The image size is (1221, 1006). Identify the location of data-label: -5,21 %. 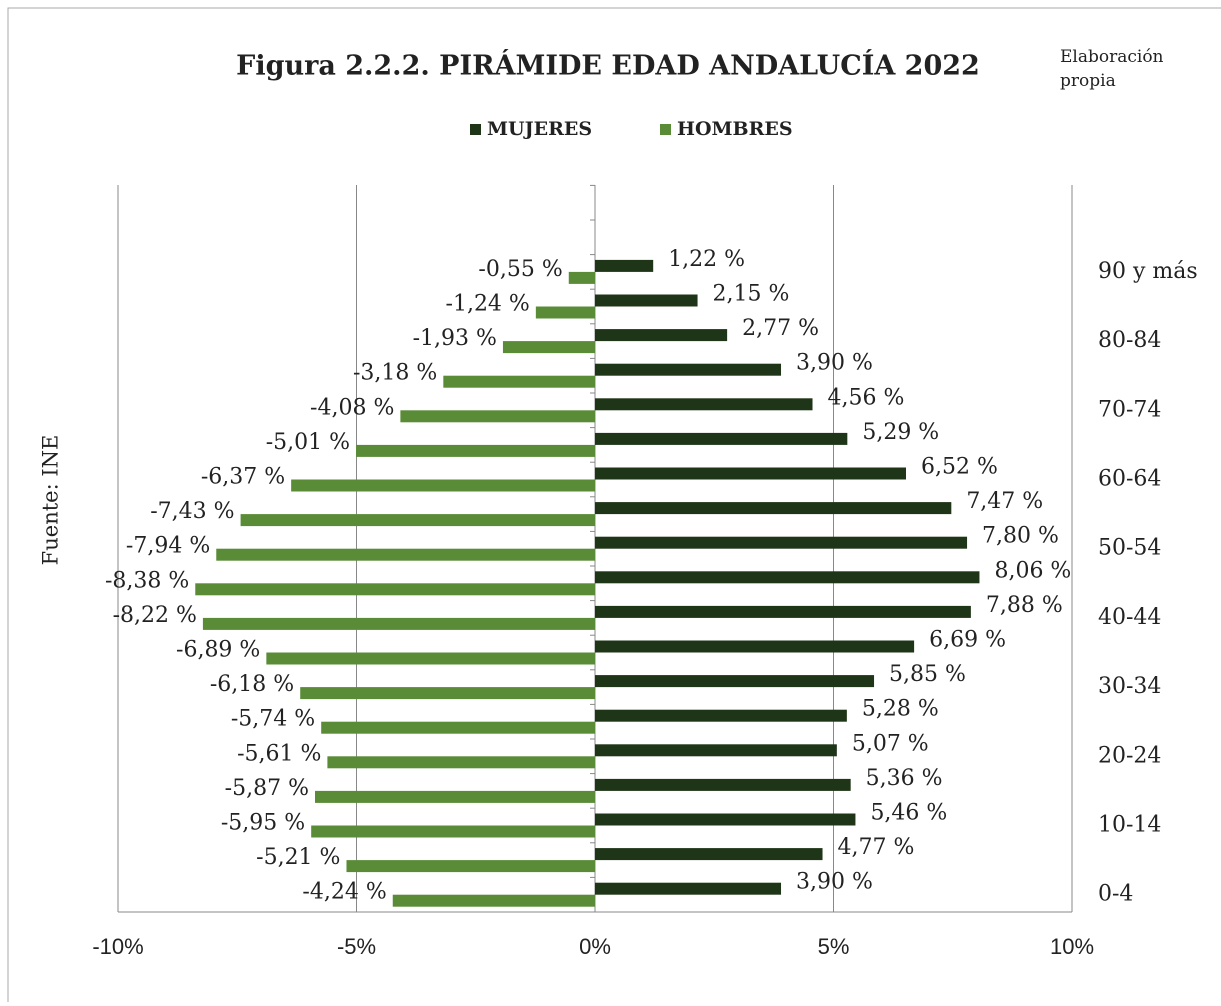
(298, 857).